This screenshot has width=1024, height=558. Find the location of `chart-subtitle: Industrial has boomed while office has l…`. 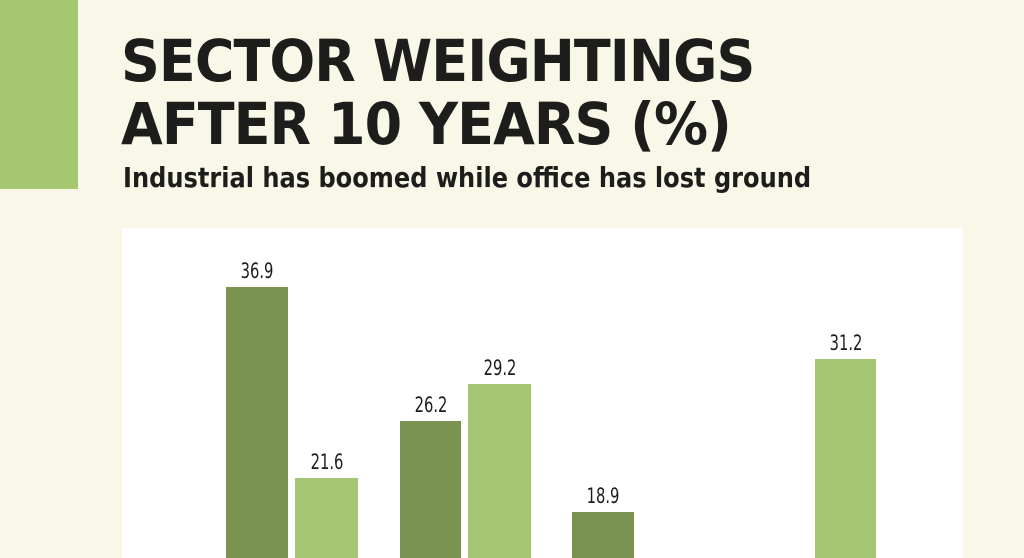

chart-subtitle: Industrial has boomed while office has l… is located at coordinates (467, 177).